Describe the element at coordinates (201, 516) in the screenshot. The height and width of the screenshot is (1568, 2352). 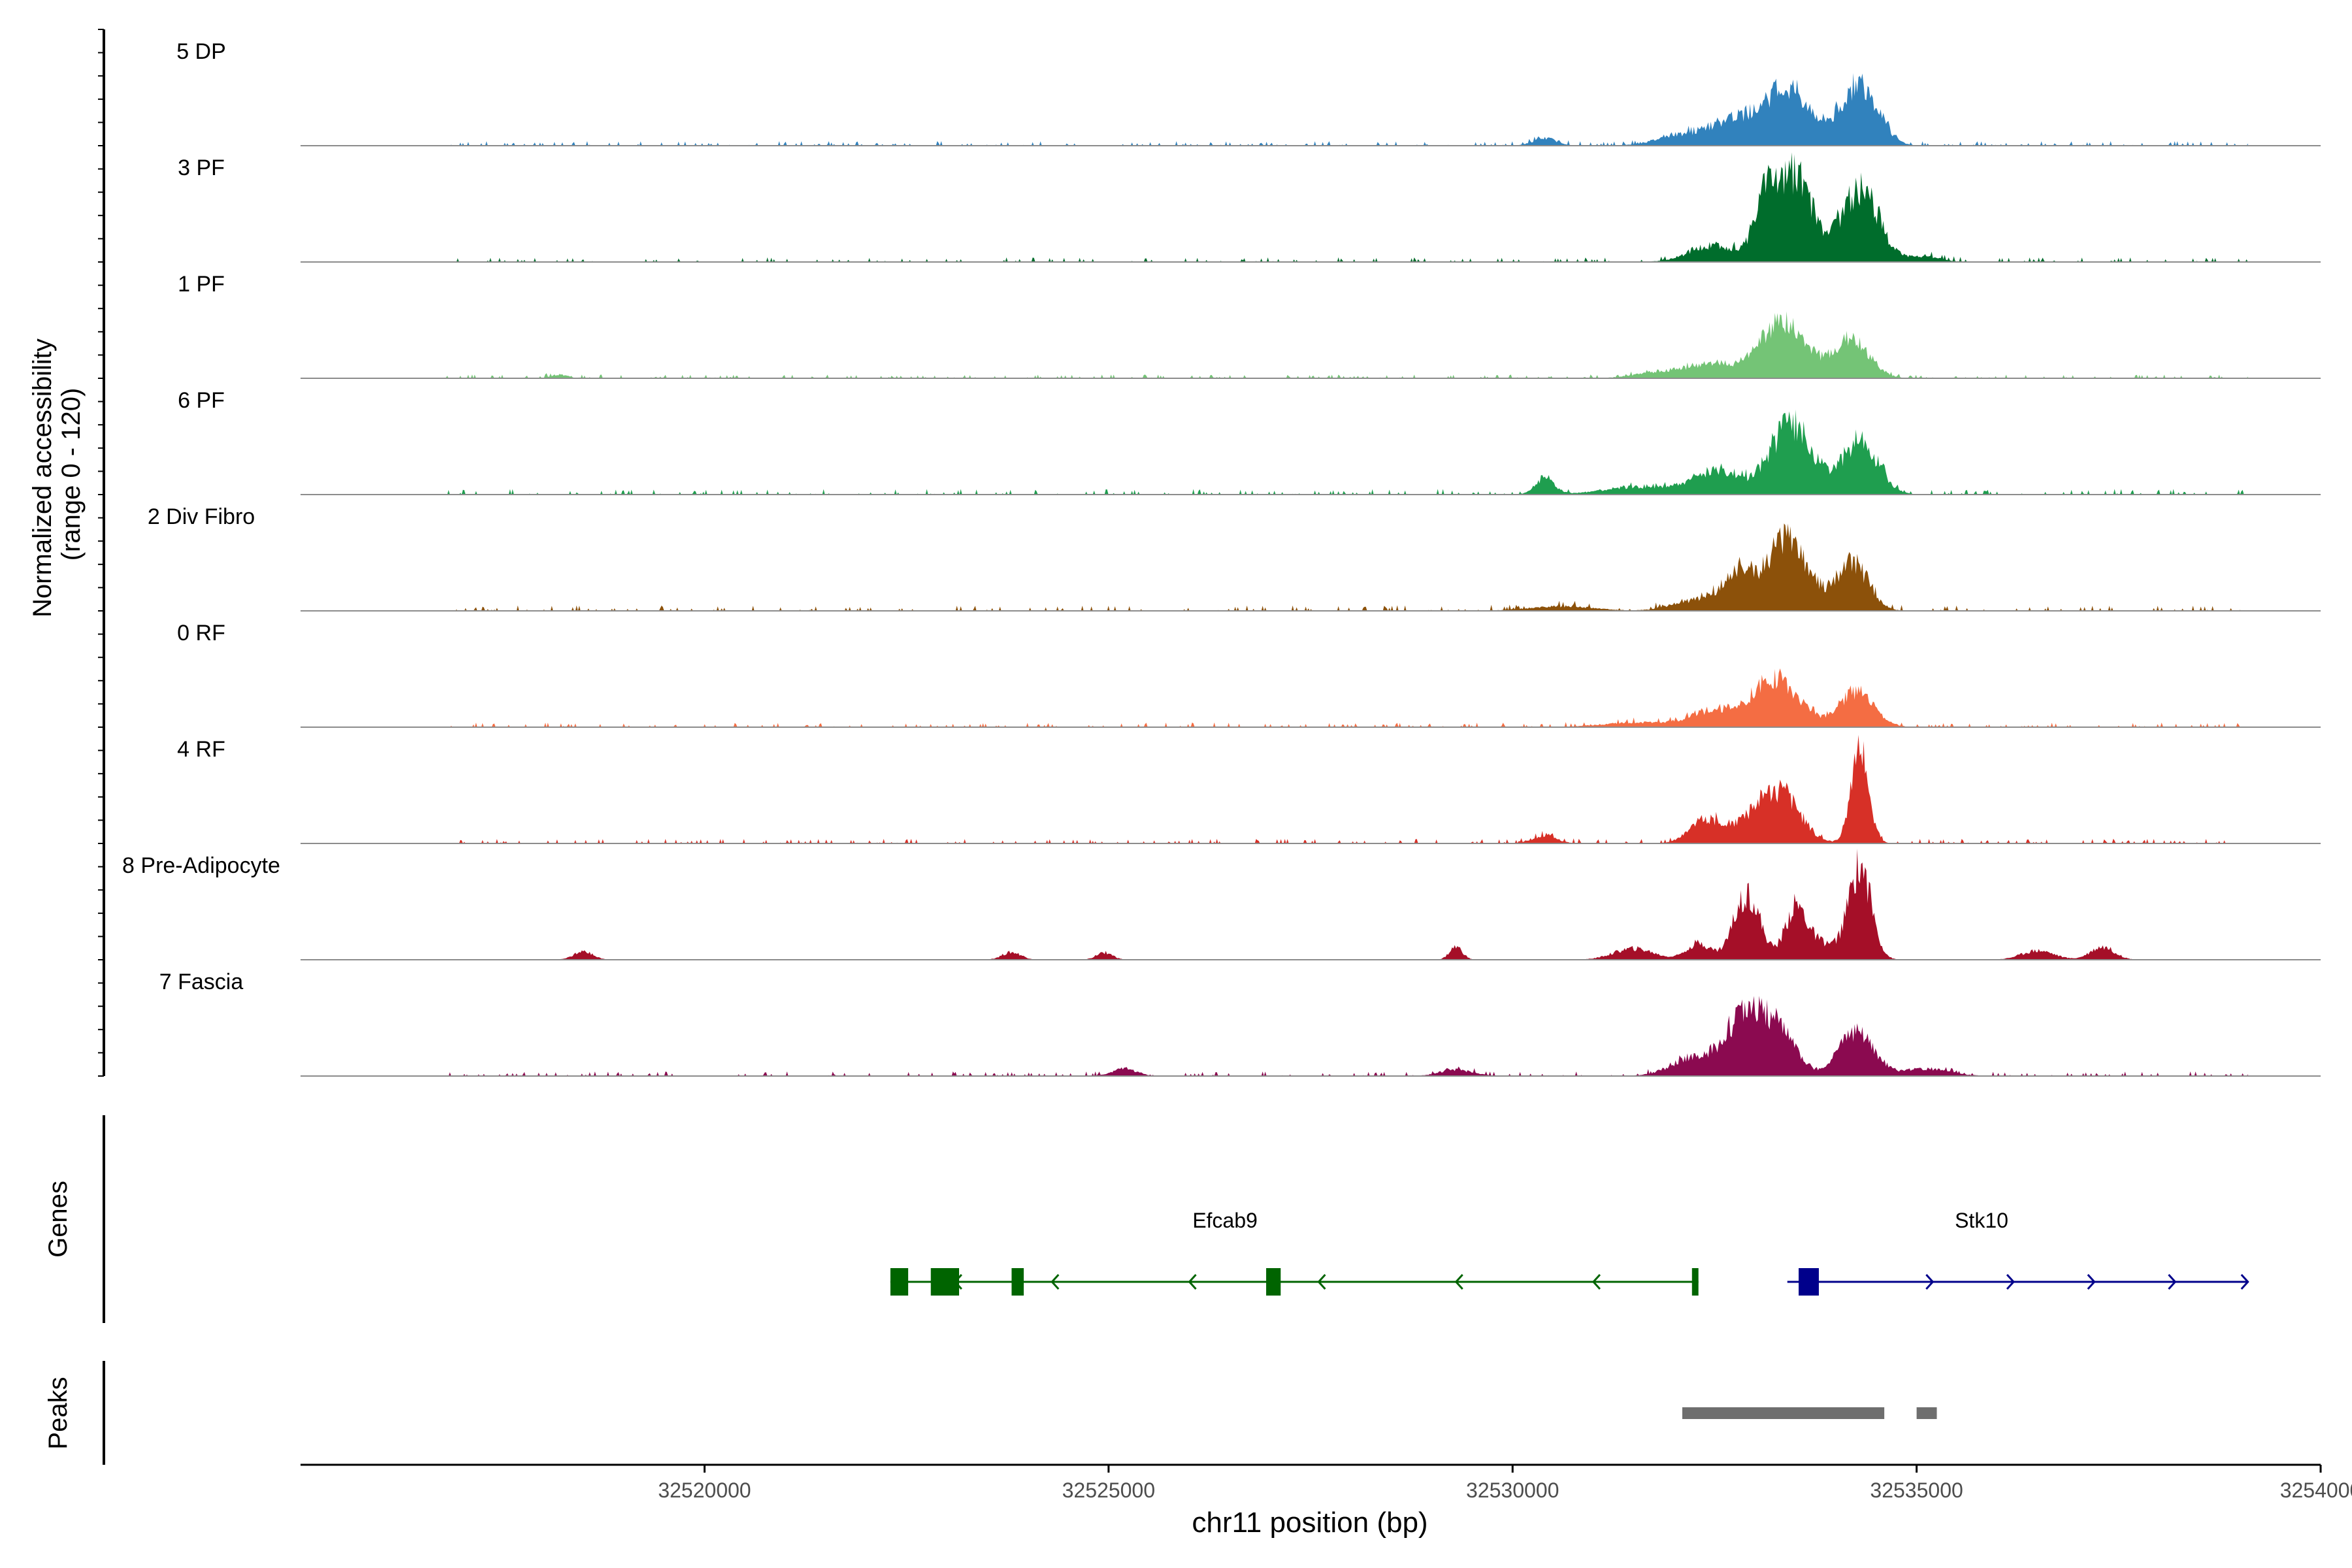
I see `track-label: 2 Div Fibro` at that location.